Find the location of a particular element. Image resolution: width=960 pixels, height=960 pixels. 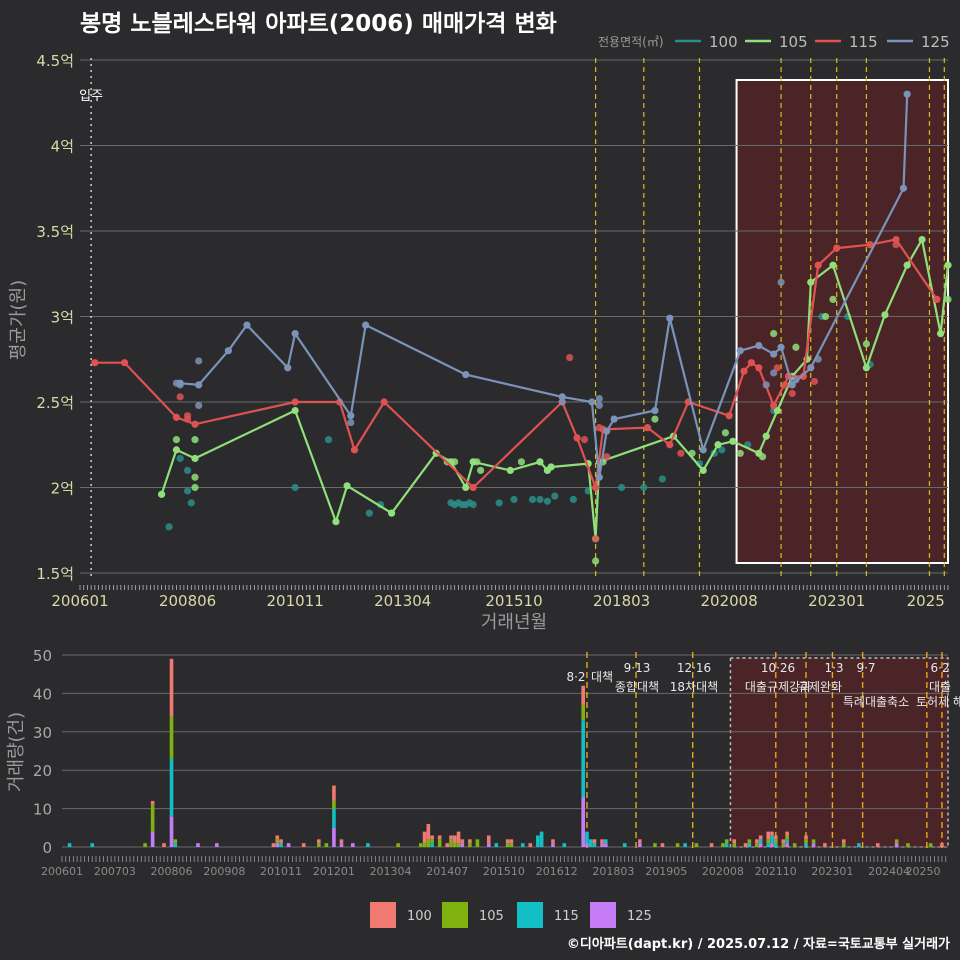

highlight-region is located at coordinates (842, 321).